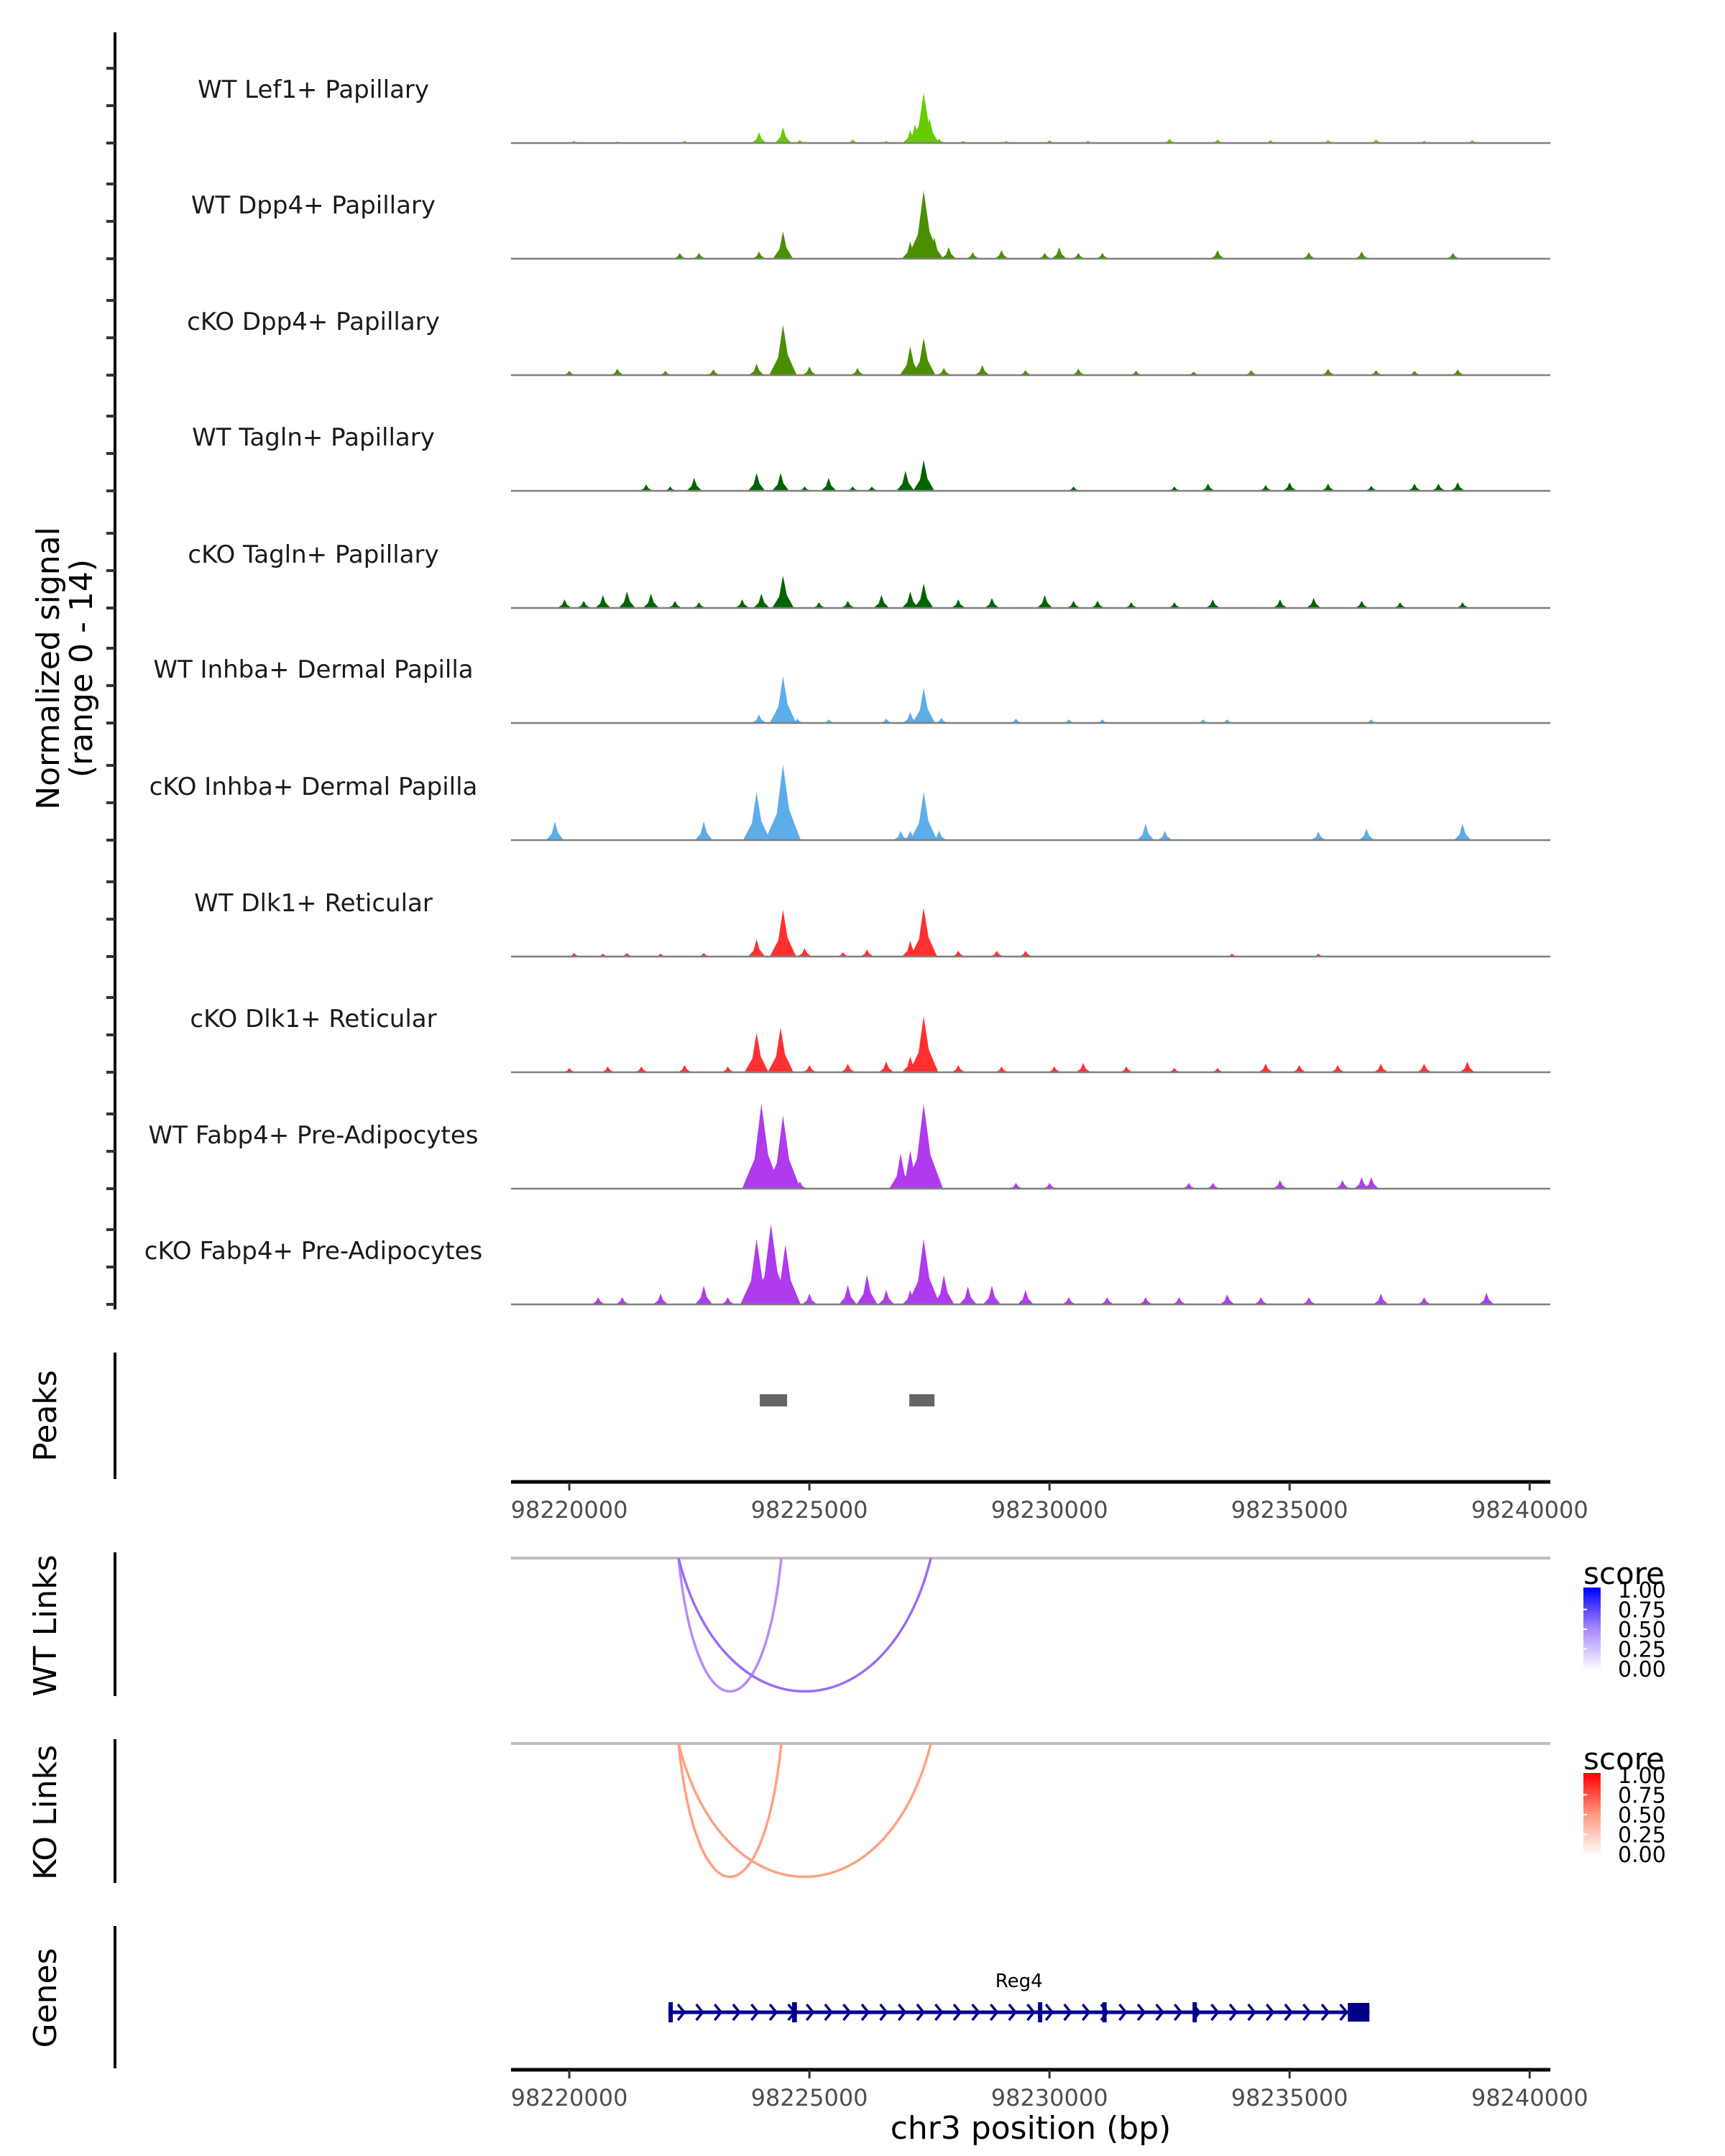  I want to click on wt-links-score-legend: score 1.000.750.500.250.00, so click(1624, 1619).